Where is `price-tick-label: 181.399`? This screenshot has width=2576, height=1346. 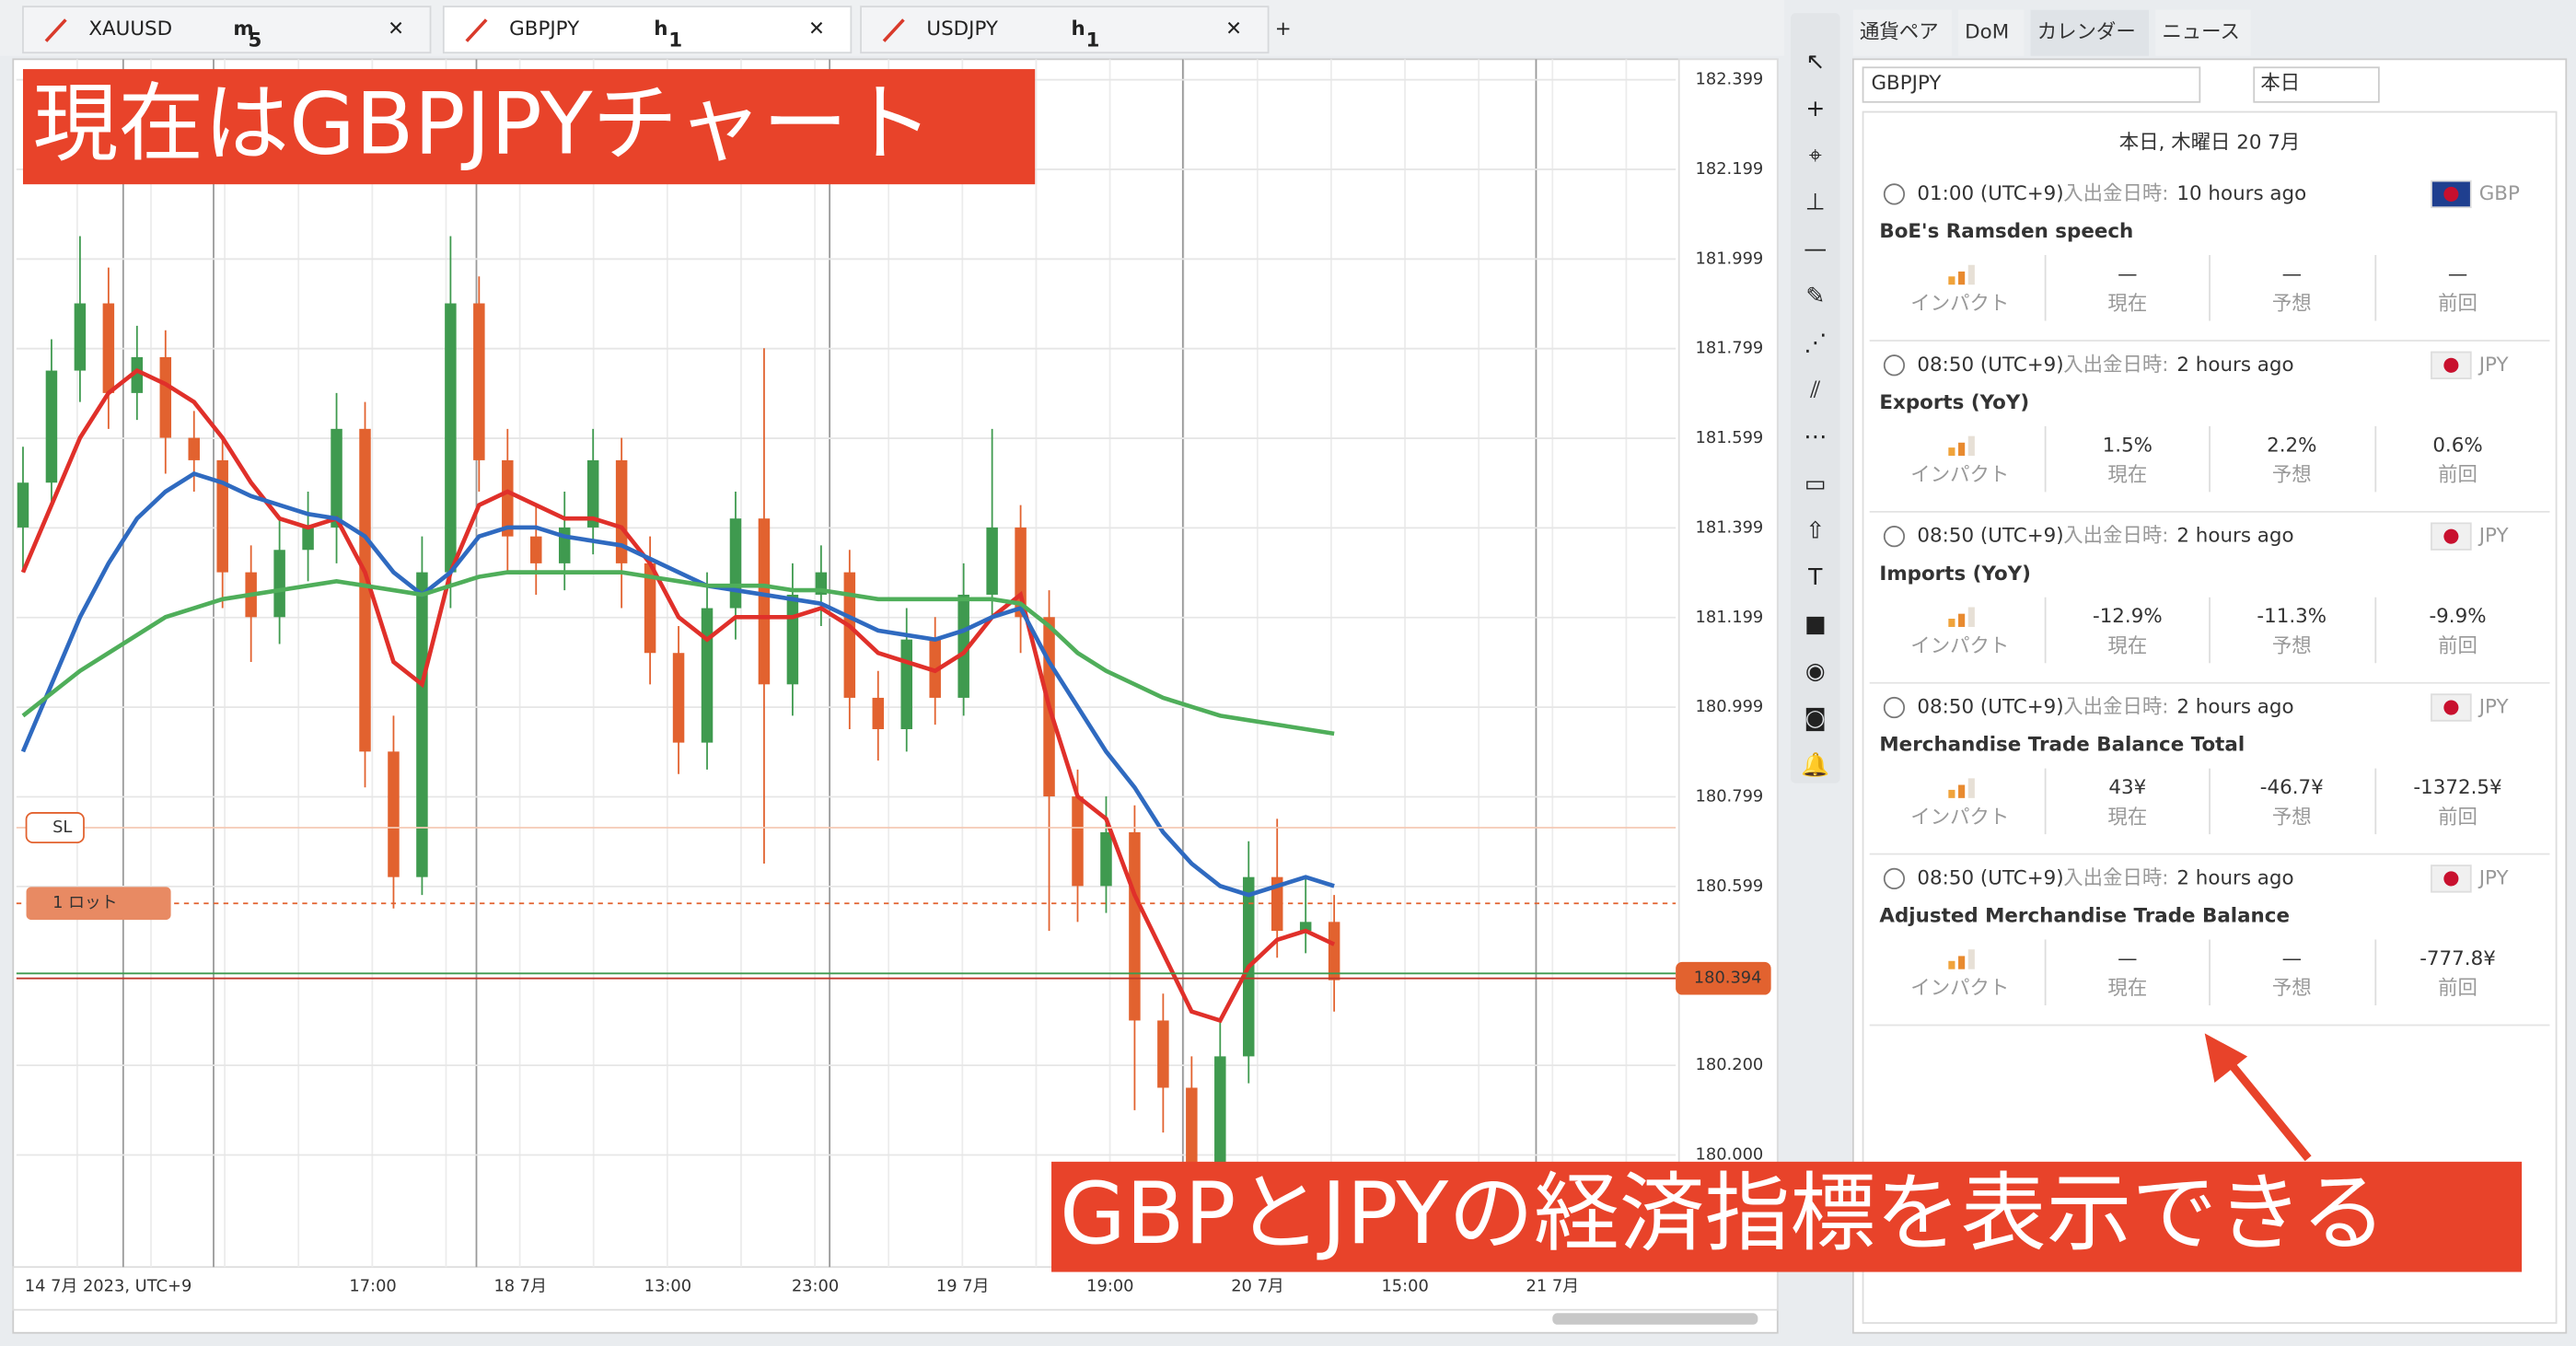 price-tick-label: 181.399 is located at coordinates (1730, 527).